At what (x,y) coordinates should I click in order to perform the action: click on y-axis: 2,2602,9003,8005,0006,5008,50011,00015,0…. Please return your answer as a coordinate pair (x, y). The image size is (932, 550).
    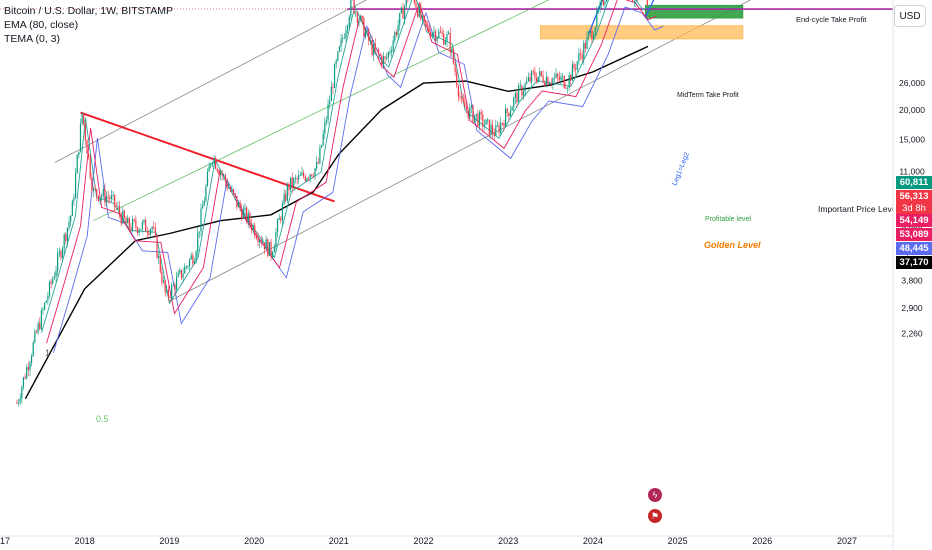
    Looking at the image, I should click on (912, 275).